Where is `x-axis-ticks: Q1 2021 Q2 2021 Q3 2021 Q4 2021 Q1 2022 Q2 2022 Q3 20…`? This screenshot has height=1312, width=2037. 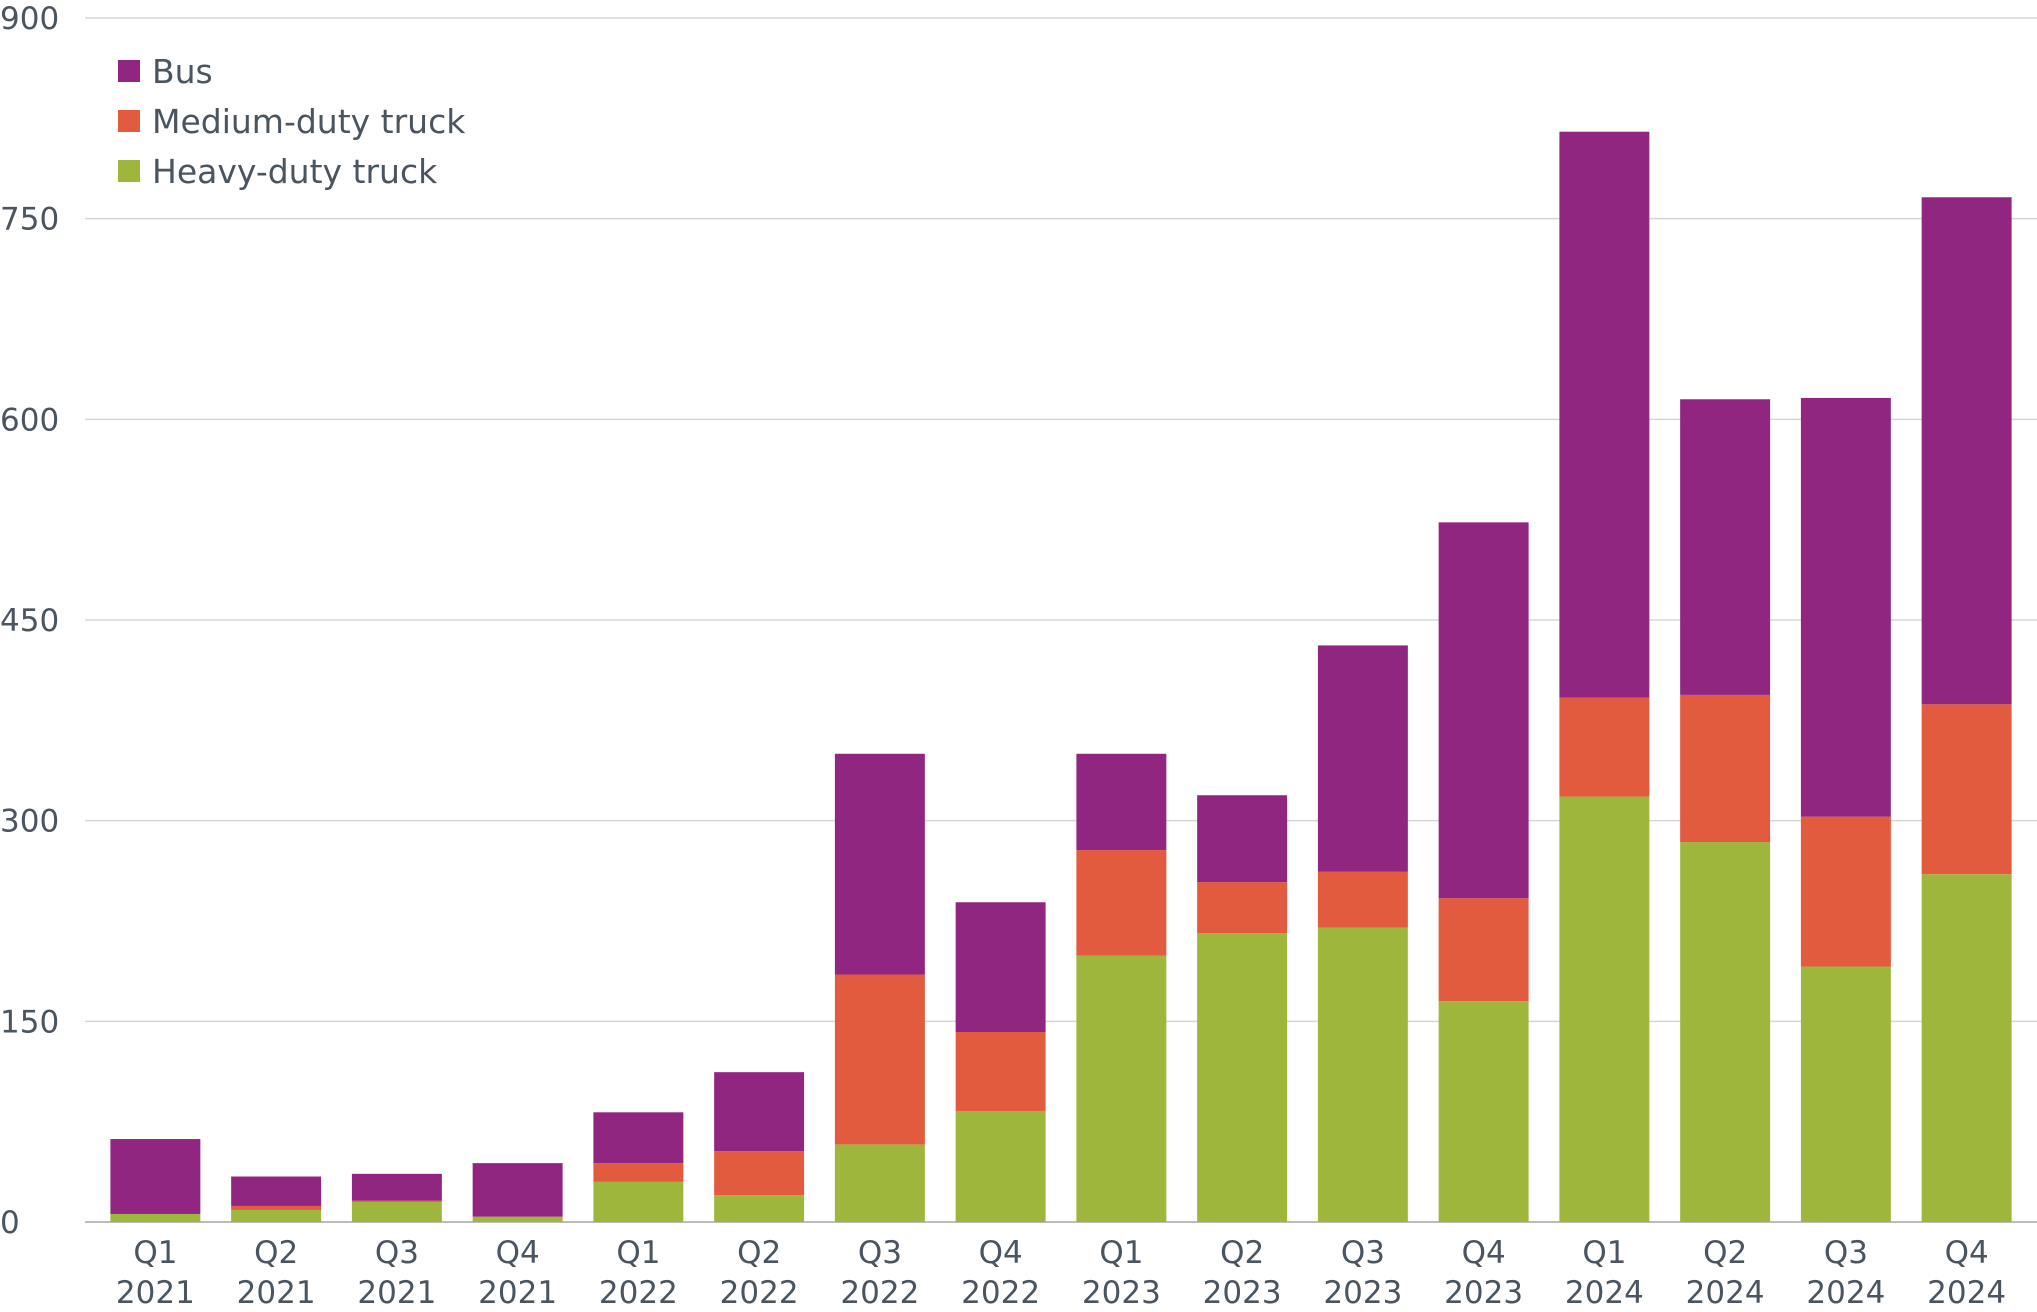
x-axis-ticks: Q1 2021 Q2 2021 Q3 2021 Q4 2021 Q1 2022 Q2 2022 Q3 20… is located at coordinates (1061, 1273).